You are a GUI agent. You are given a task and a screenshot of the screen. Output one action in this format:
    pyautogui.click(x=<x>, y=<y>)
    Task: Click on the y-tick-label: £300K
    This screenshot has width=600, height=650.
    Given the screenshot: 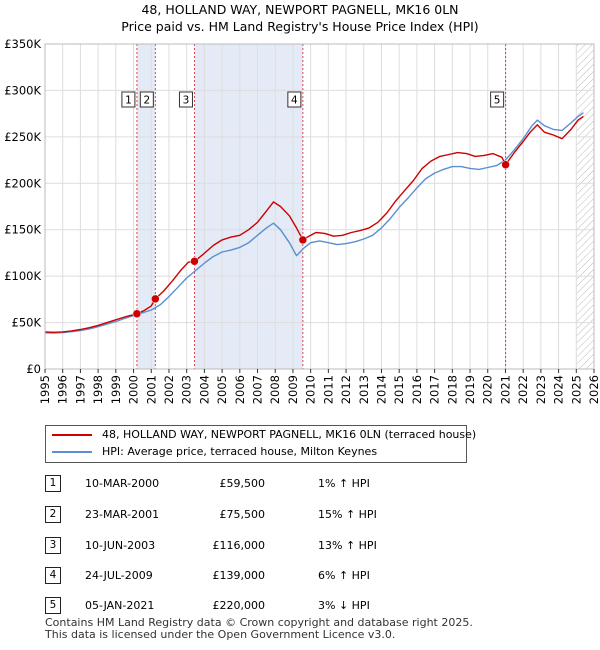 What is the action you would take?
    pyautogui.click(x=22, y=90)
    